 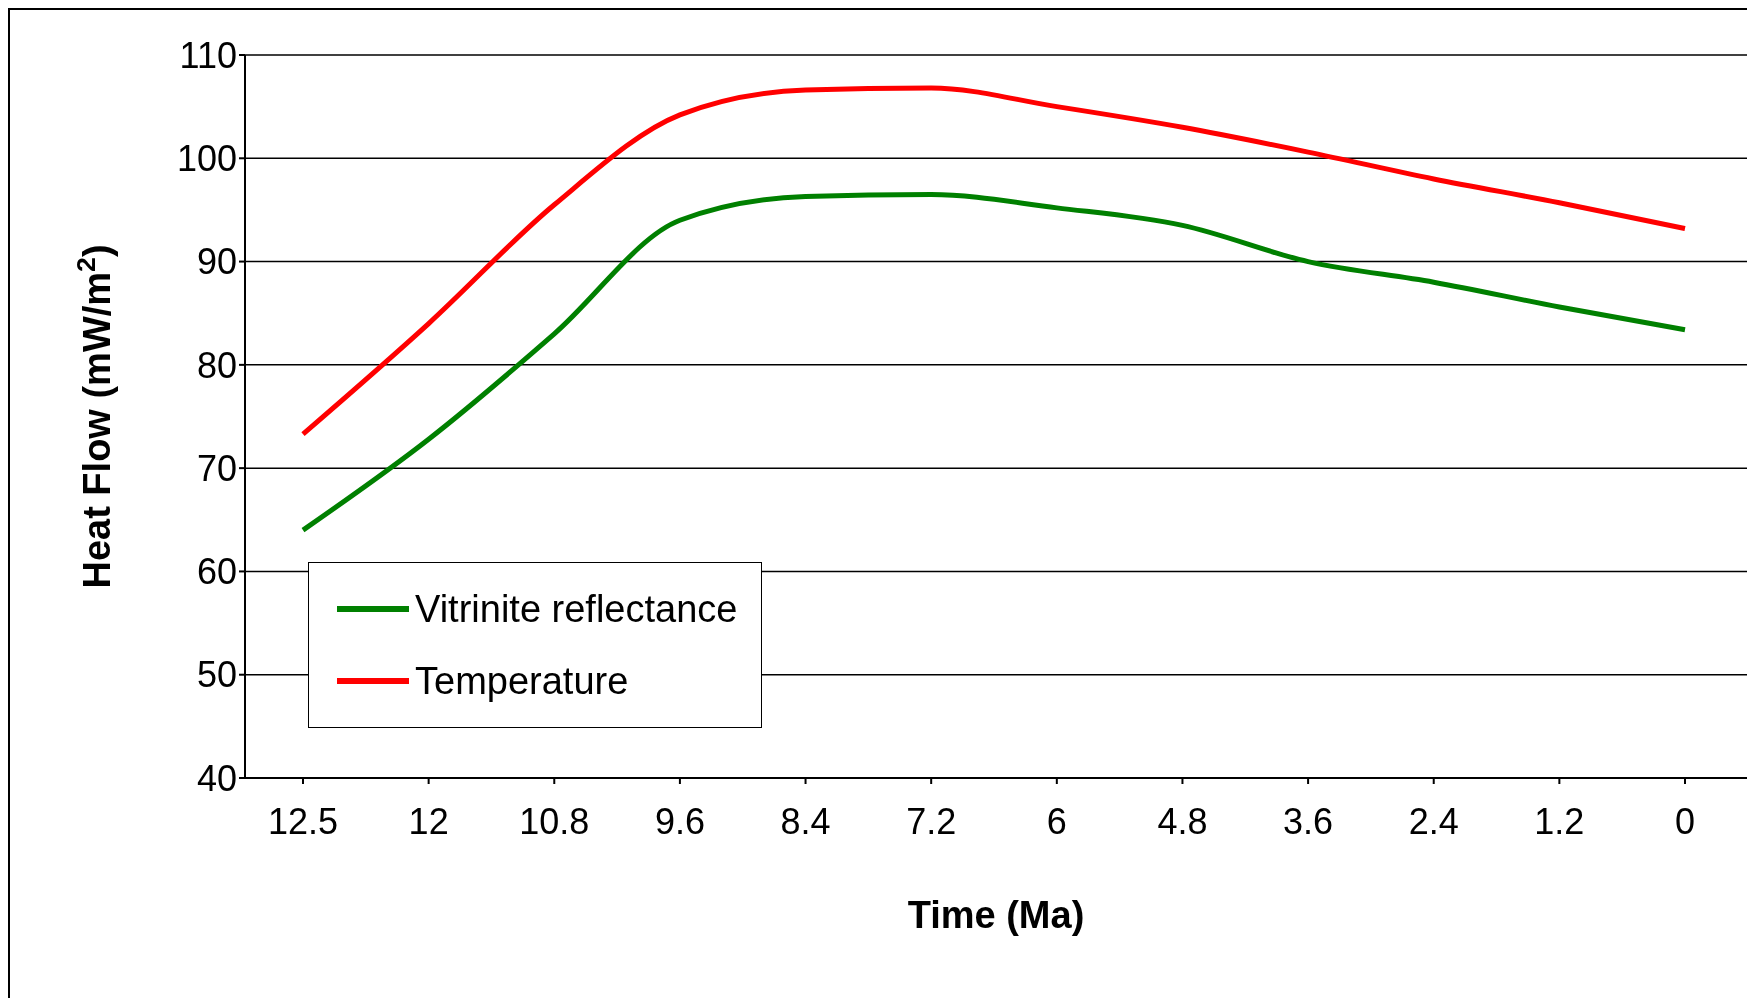 What do you see at coordinates (216, 262) in the screenshot?
I see `y-tick-label: 90` at bounding box center [216, 262].